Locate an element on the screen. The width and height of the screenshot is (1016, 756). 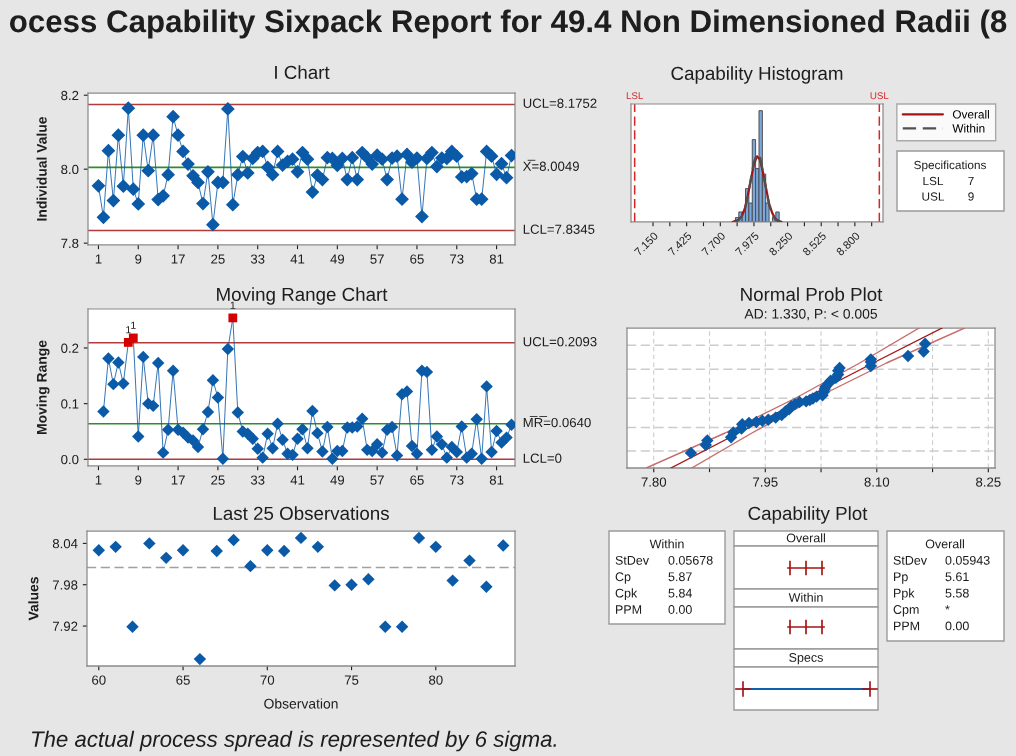
text: 0.05943 is located at coordinates (967, 560).